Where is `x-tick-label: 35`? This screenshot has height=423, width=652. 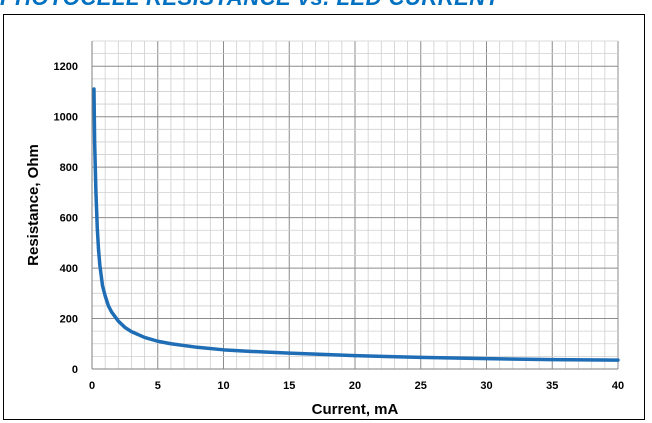
x-tick-label: 35 is located at coordinates (552, 386).